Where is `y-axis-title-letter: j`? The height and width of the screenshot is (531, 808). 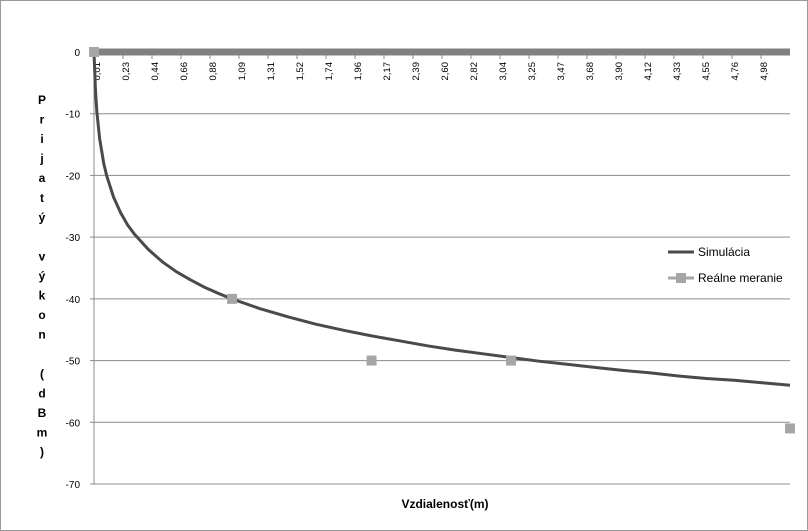
y-axis-title-letter: j is located at coordinates (41, 159).